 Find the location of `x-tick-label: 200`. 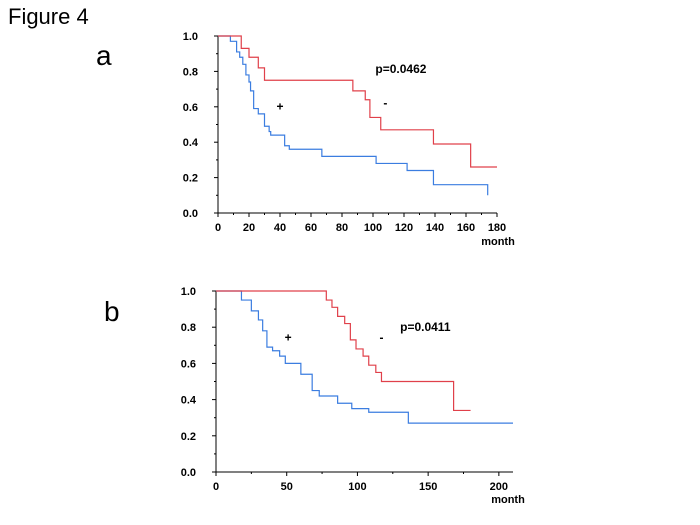

x-tick-label: 200 is located at coordinates (499, 487).